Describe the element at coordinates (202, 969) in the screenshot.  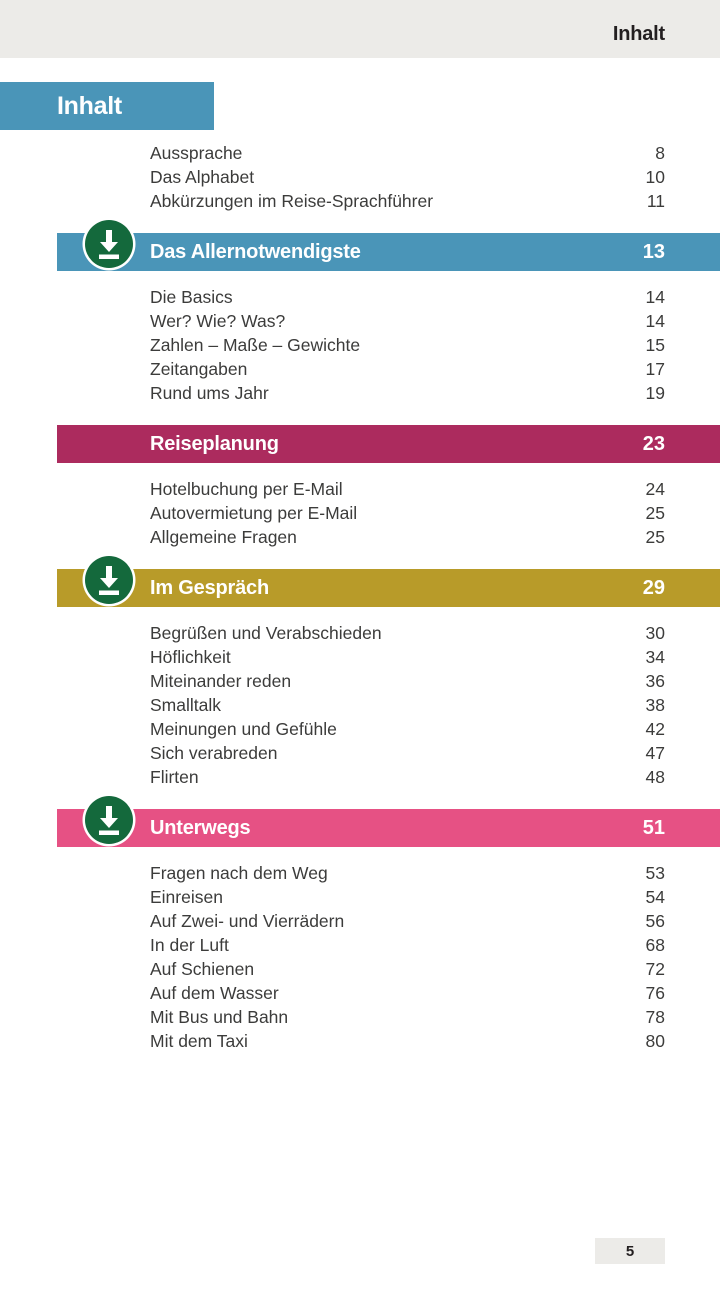
I see `toc-entry-label: Auf Schienen` at that location.